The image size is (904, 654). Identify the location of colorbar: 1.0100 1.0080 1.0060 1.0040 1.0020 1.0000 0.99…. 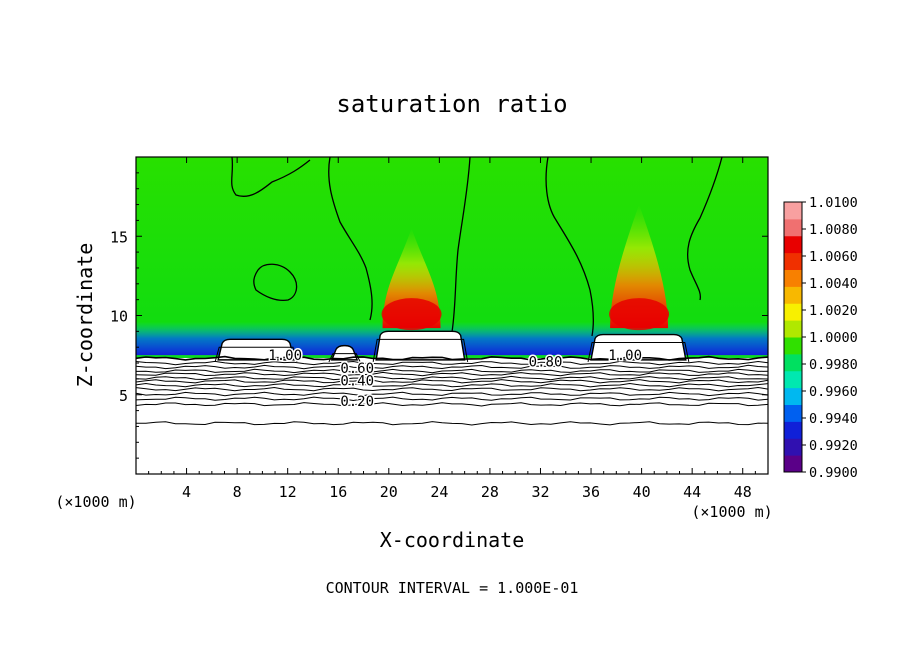
(820, 338).